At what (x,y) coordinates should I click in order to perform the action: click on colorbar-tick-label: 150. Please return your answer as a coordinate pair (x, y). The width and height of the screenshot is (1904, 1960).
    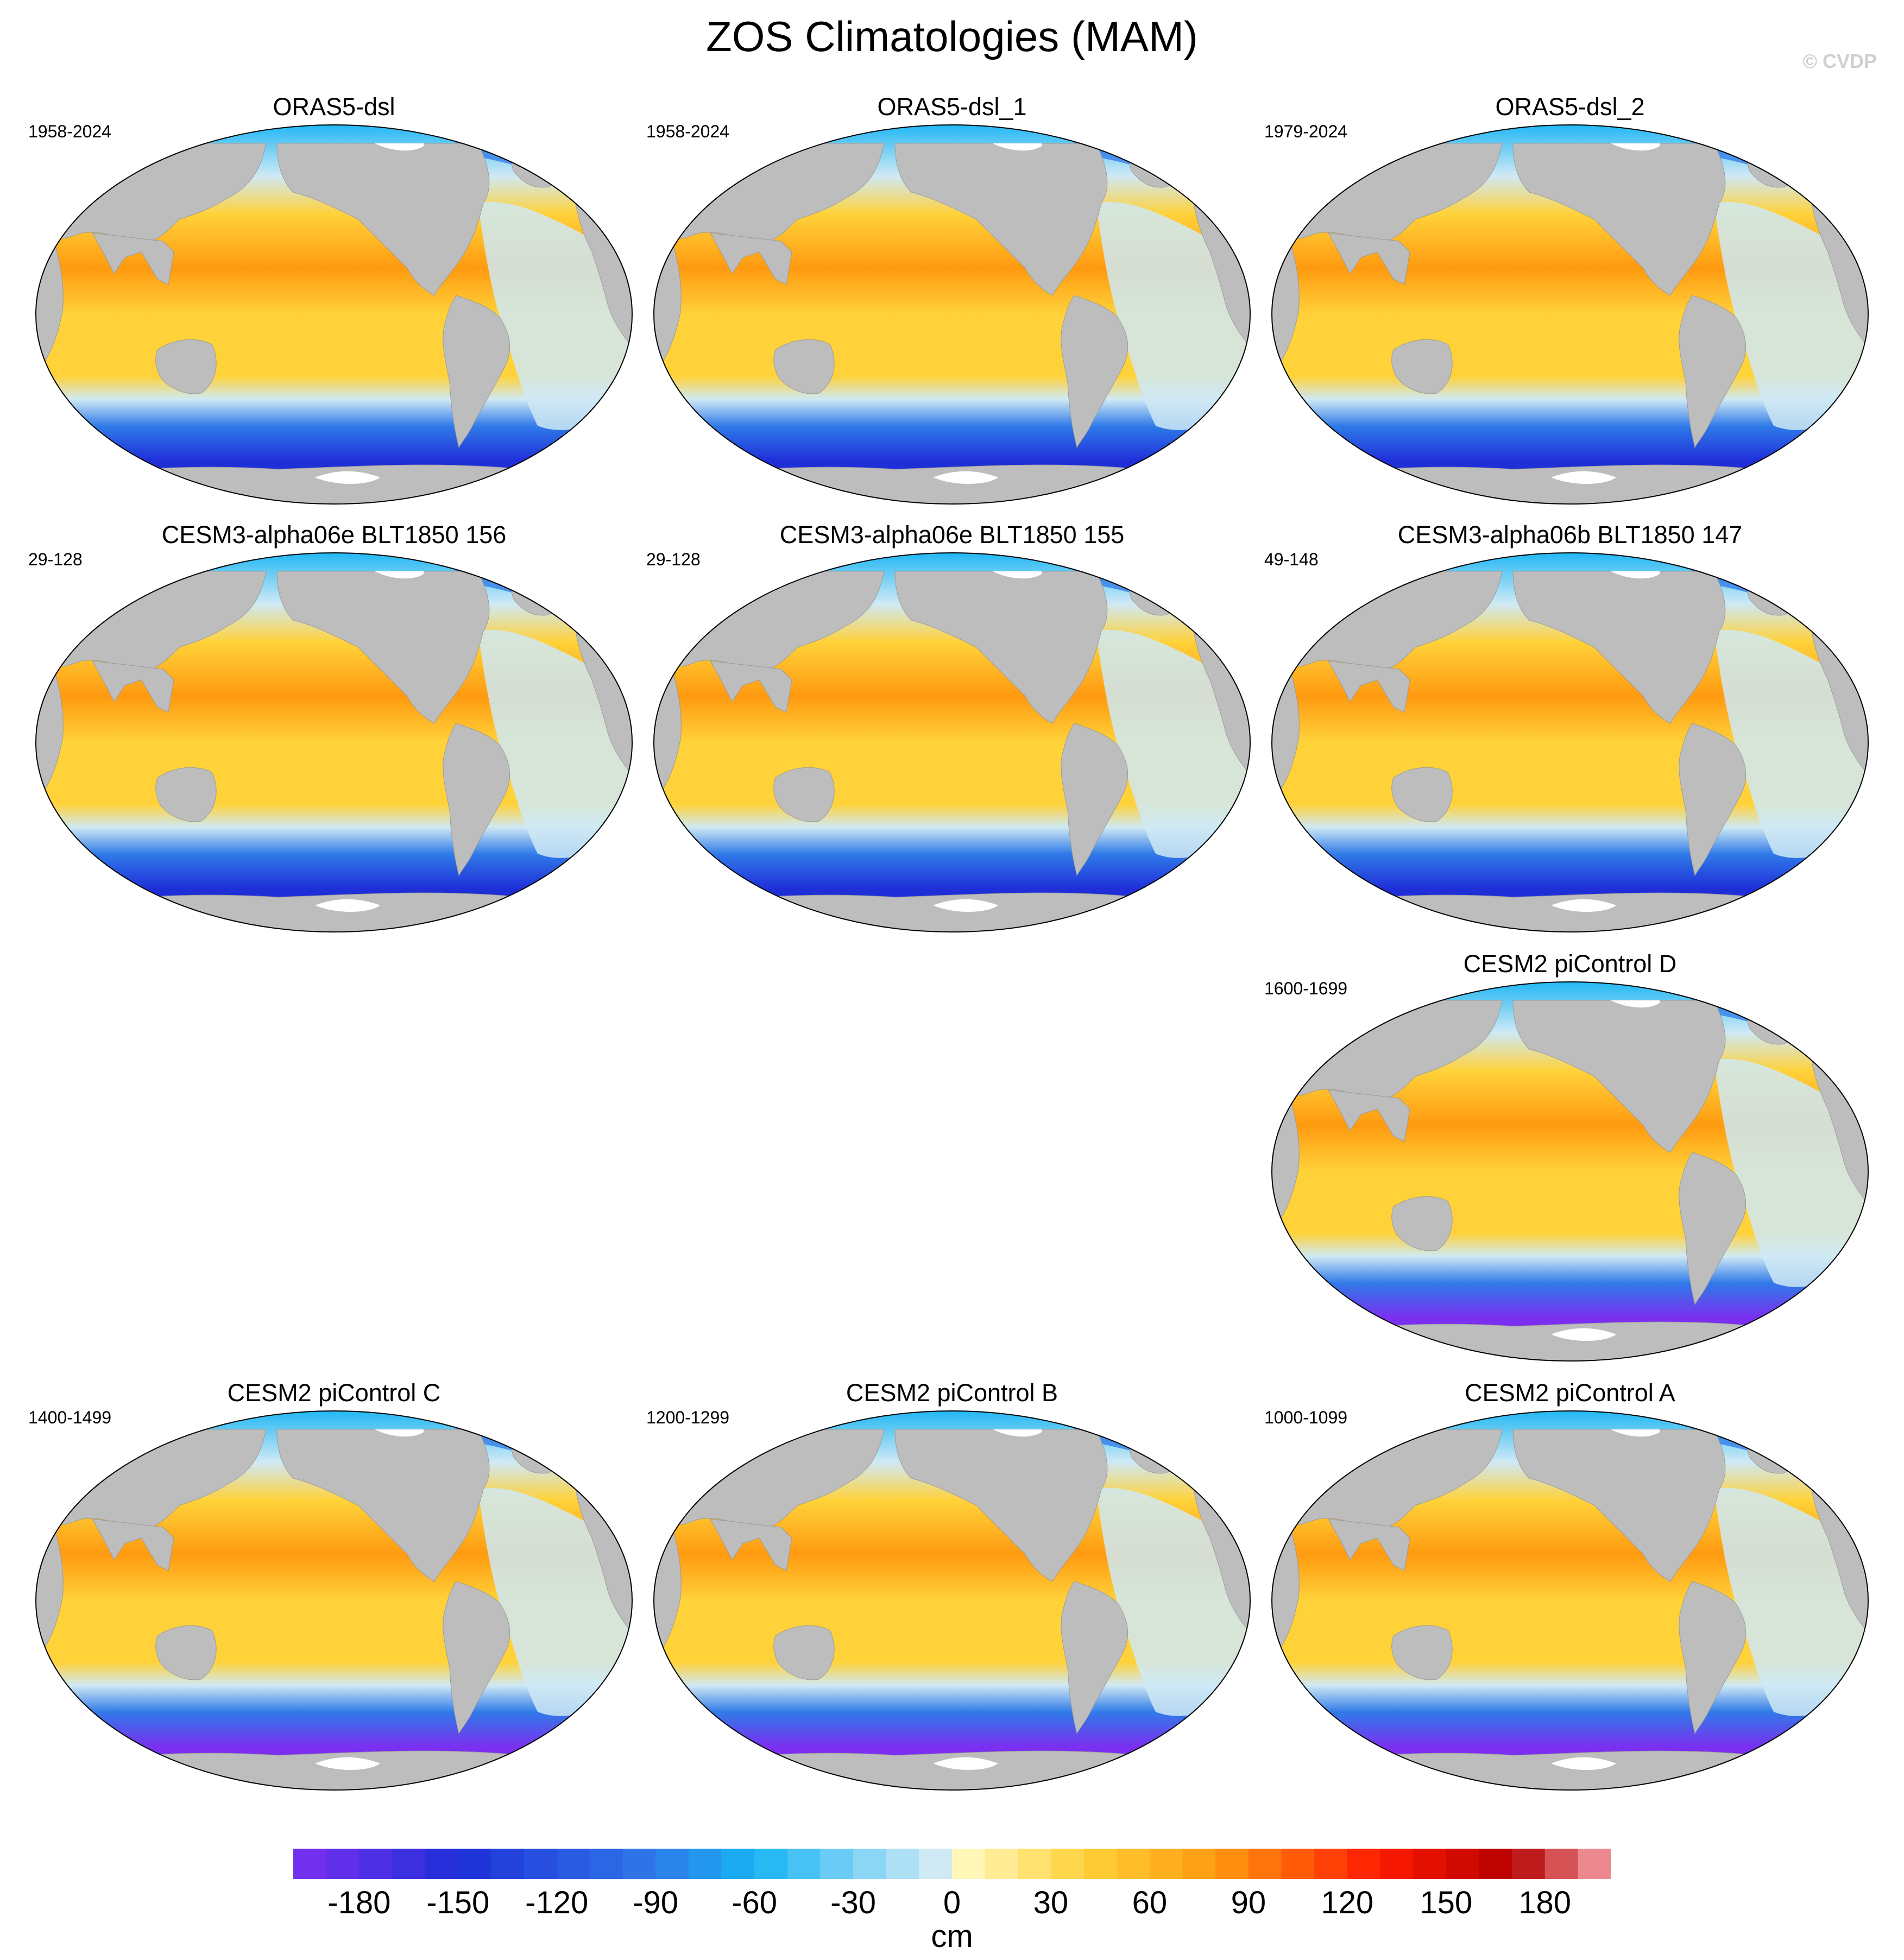
    Looking at the image, I should click on (1446, 1902).